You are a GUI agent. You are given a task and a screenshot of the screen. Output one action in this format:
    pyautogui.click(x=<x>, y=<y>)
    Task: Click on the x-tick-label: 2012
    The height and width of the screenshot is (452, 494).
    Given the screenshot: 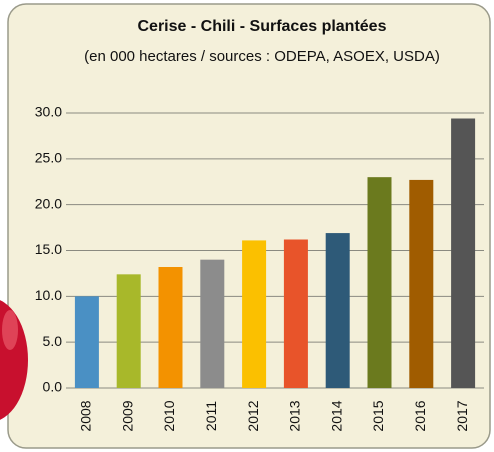 What is the action you would take?
    pyautogui.click(x=253, y=415)
    